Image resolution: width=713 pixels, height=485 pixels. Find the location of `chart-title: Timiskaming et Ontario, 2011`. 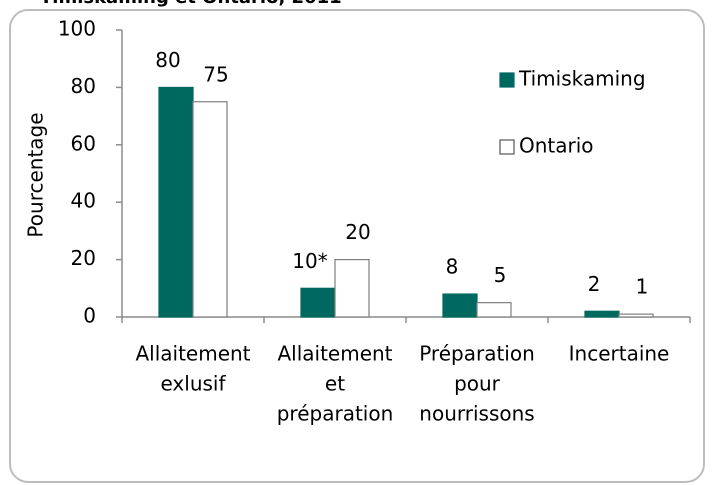

chart-title: Timiskaming et Ontario, 2011 is located at coordinates (191, 4).